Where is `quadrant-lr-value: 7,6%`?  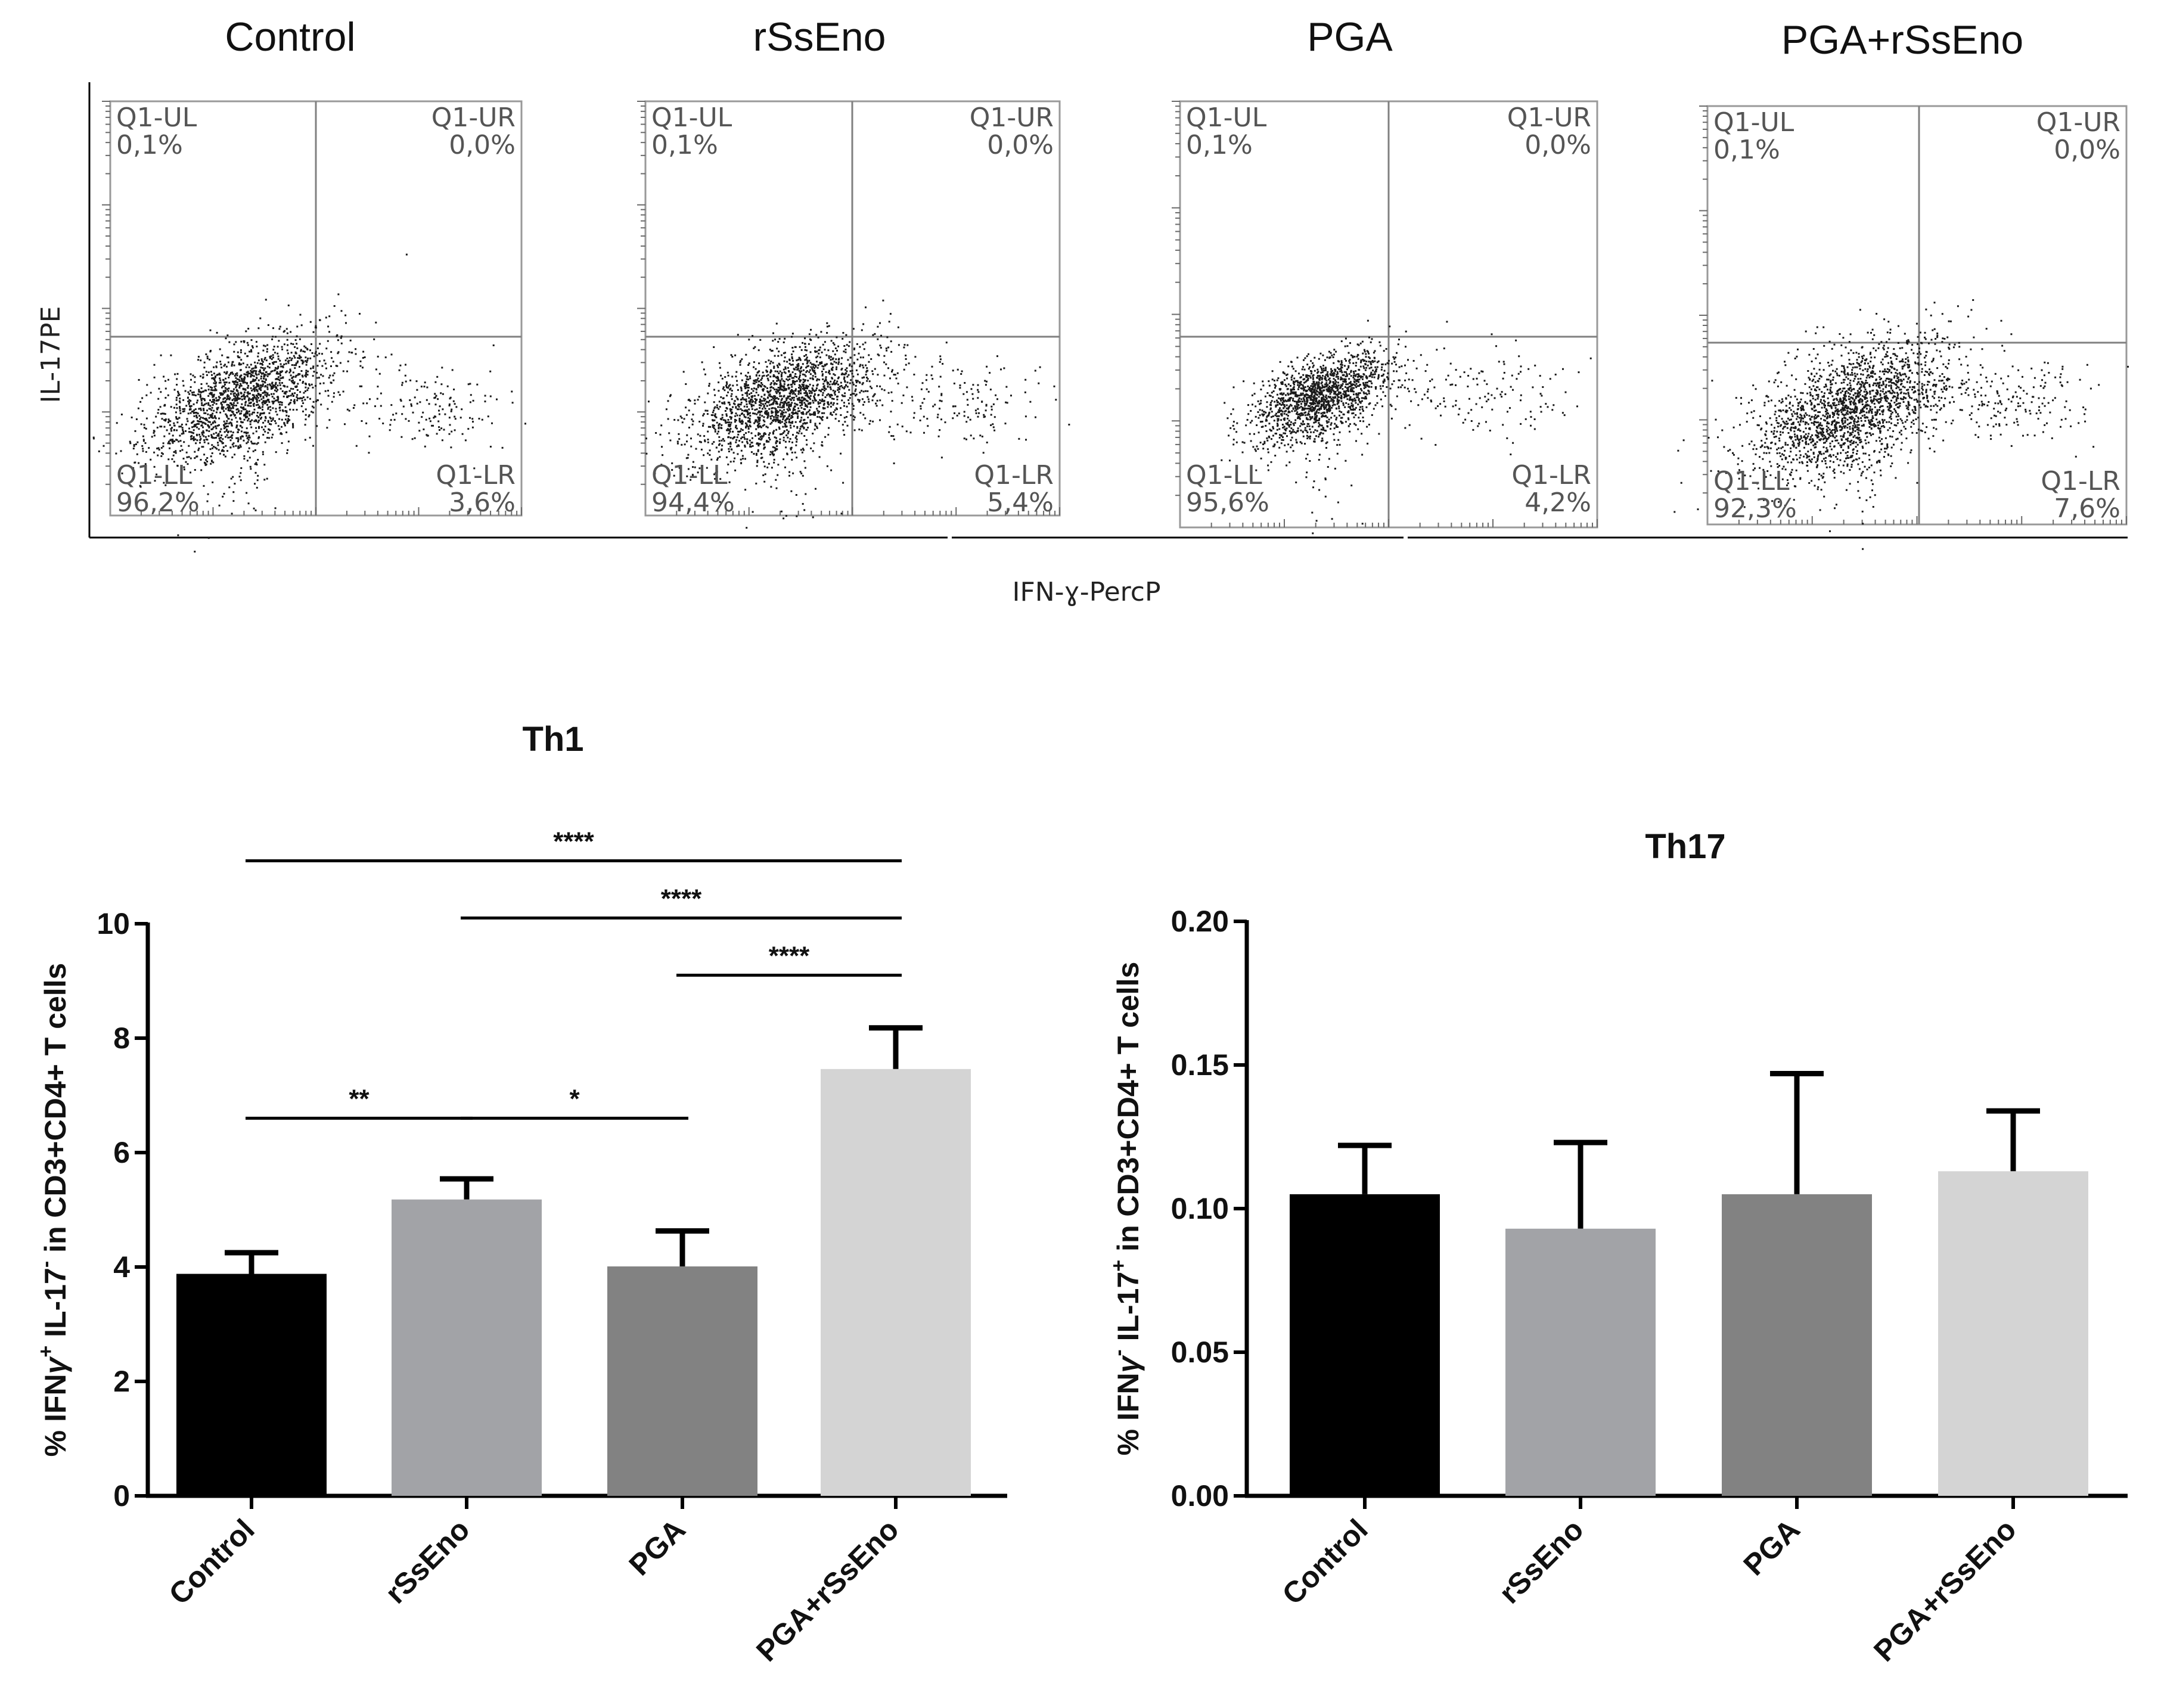 quadrant-lr-value: 7,6% is located at coordinates (2087, 508).